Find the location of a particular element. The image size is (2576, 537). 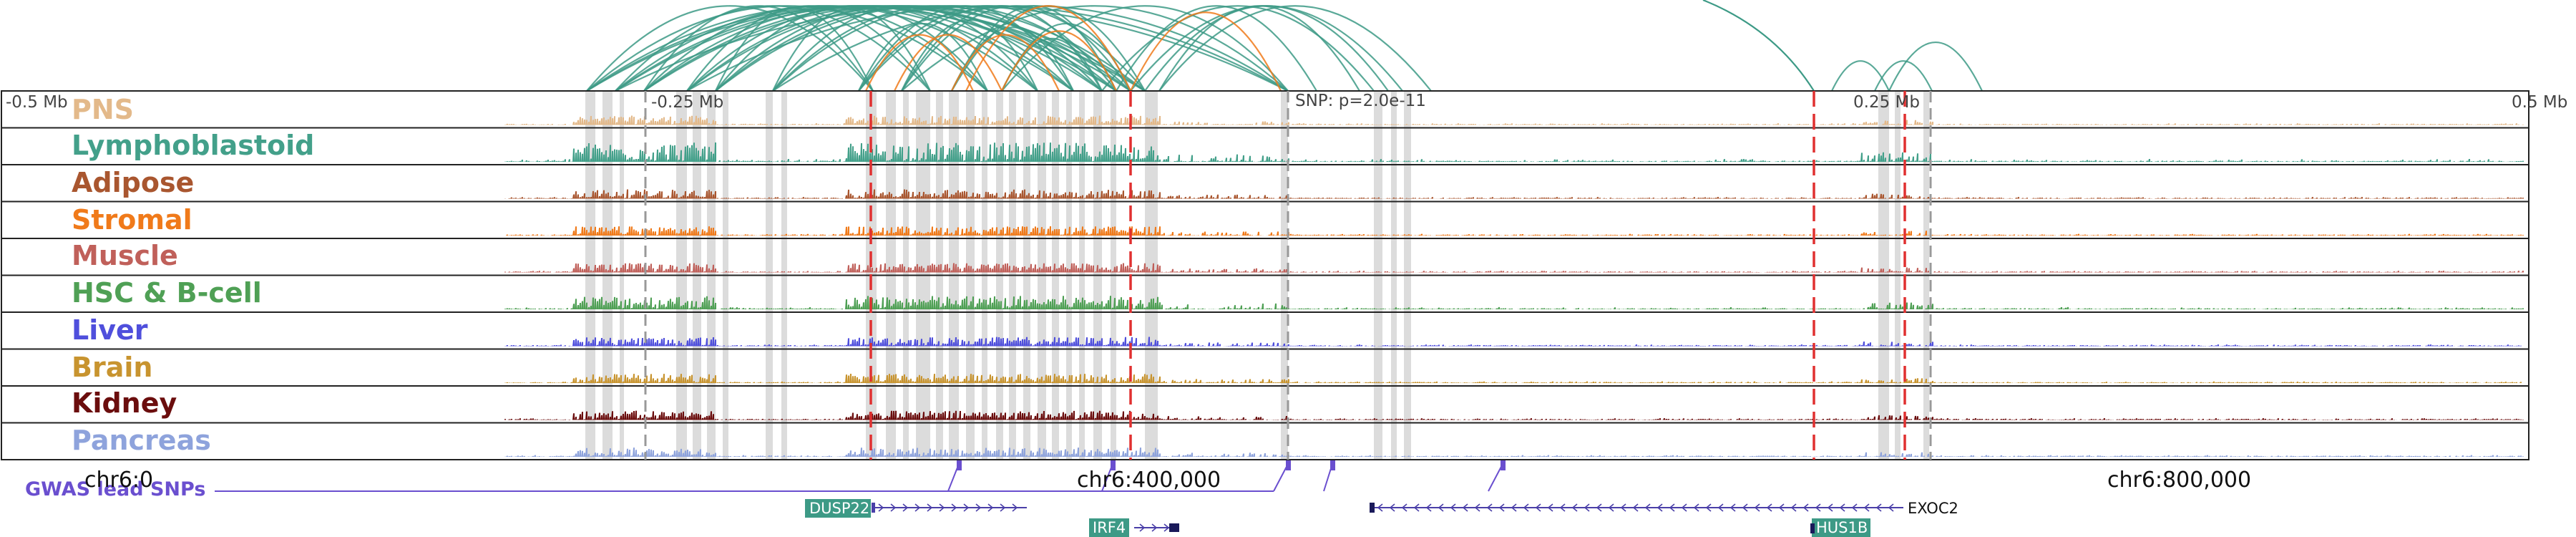

gene-dusp22-exon is located at coordinates (873, 508).